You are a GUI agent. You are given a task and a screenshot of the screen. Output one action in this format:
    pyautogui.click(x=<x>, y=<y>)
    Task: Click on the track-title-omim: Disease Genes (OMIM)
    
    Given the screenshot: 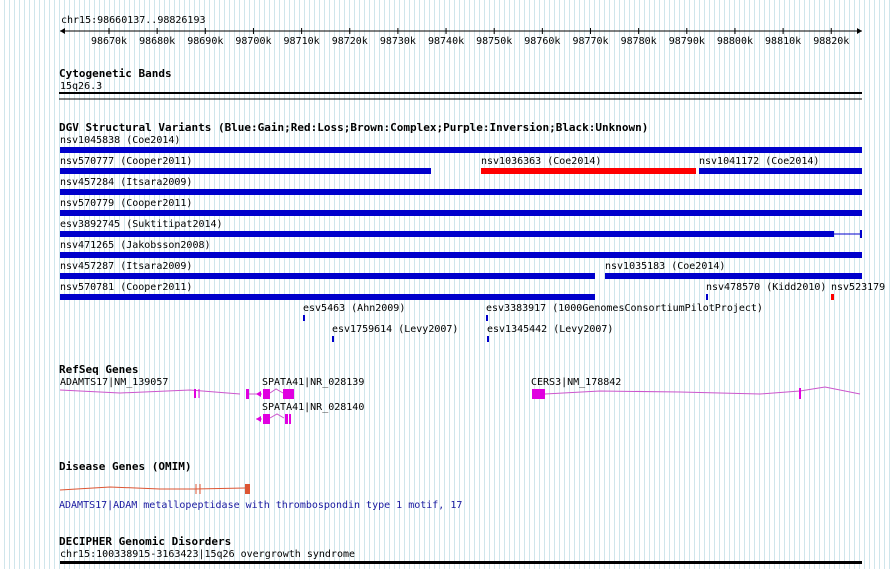 What is the action you would take?
    pyautogui.click(x=125, y=466)
    